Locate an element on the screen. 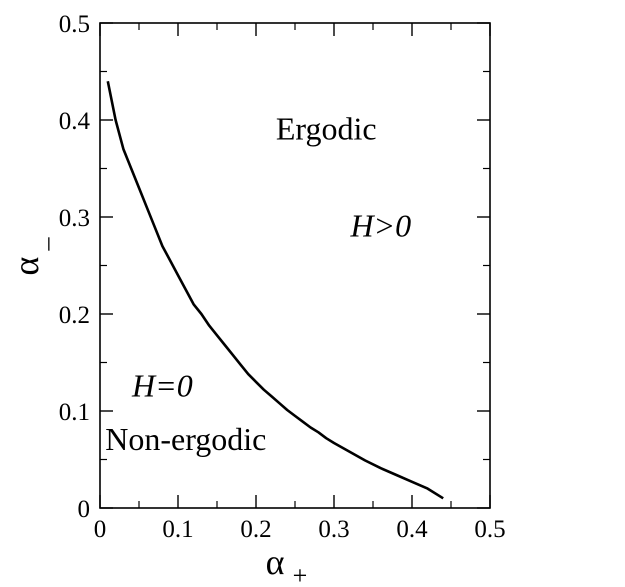 This screenshot has height=587, width=625. y-tick-label: 0 is located at coordinates (84, 509).